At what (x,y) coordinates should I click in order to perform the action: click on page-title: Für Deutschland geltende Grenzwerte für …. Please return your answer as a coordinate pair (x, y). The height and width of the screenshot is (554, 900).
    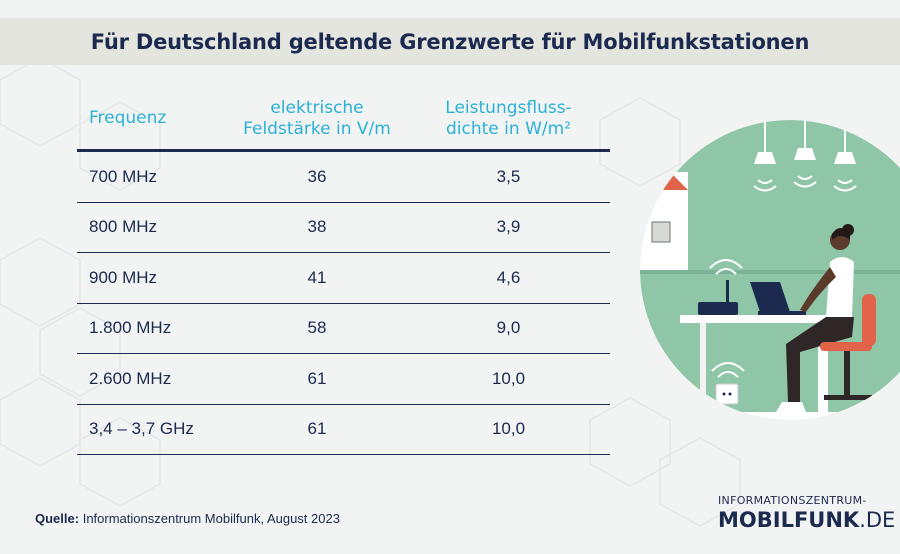
    Looking at the image, I should click on (450, 41).